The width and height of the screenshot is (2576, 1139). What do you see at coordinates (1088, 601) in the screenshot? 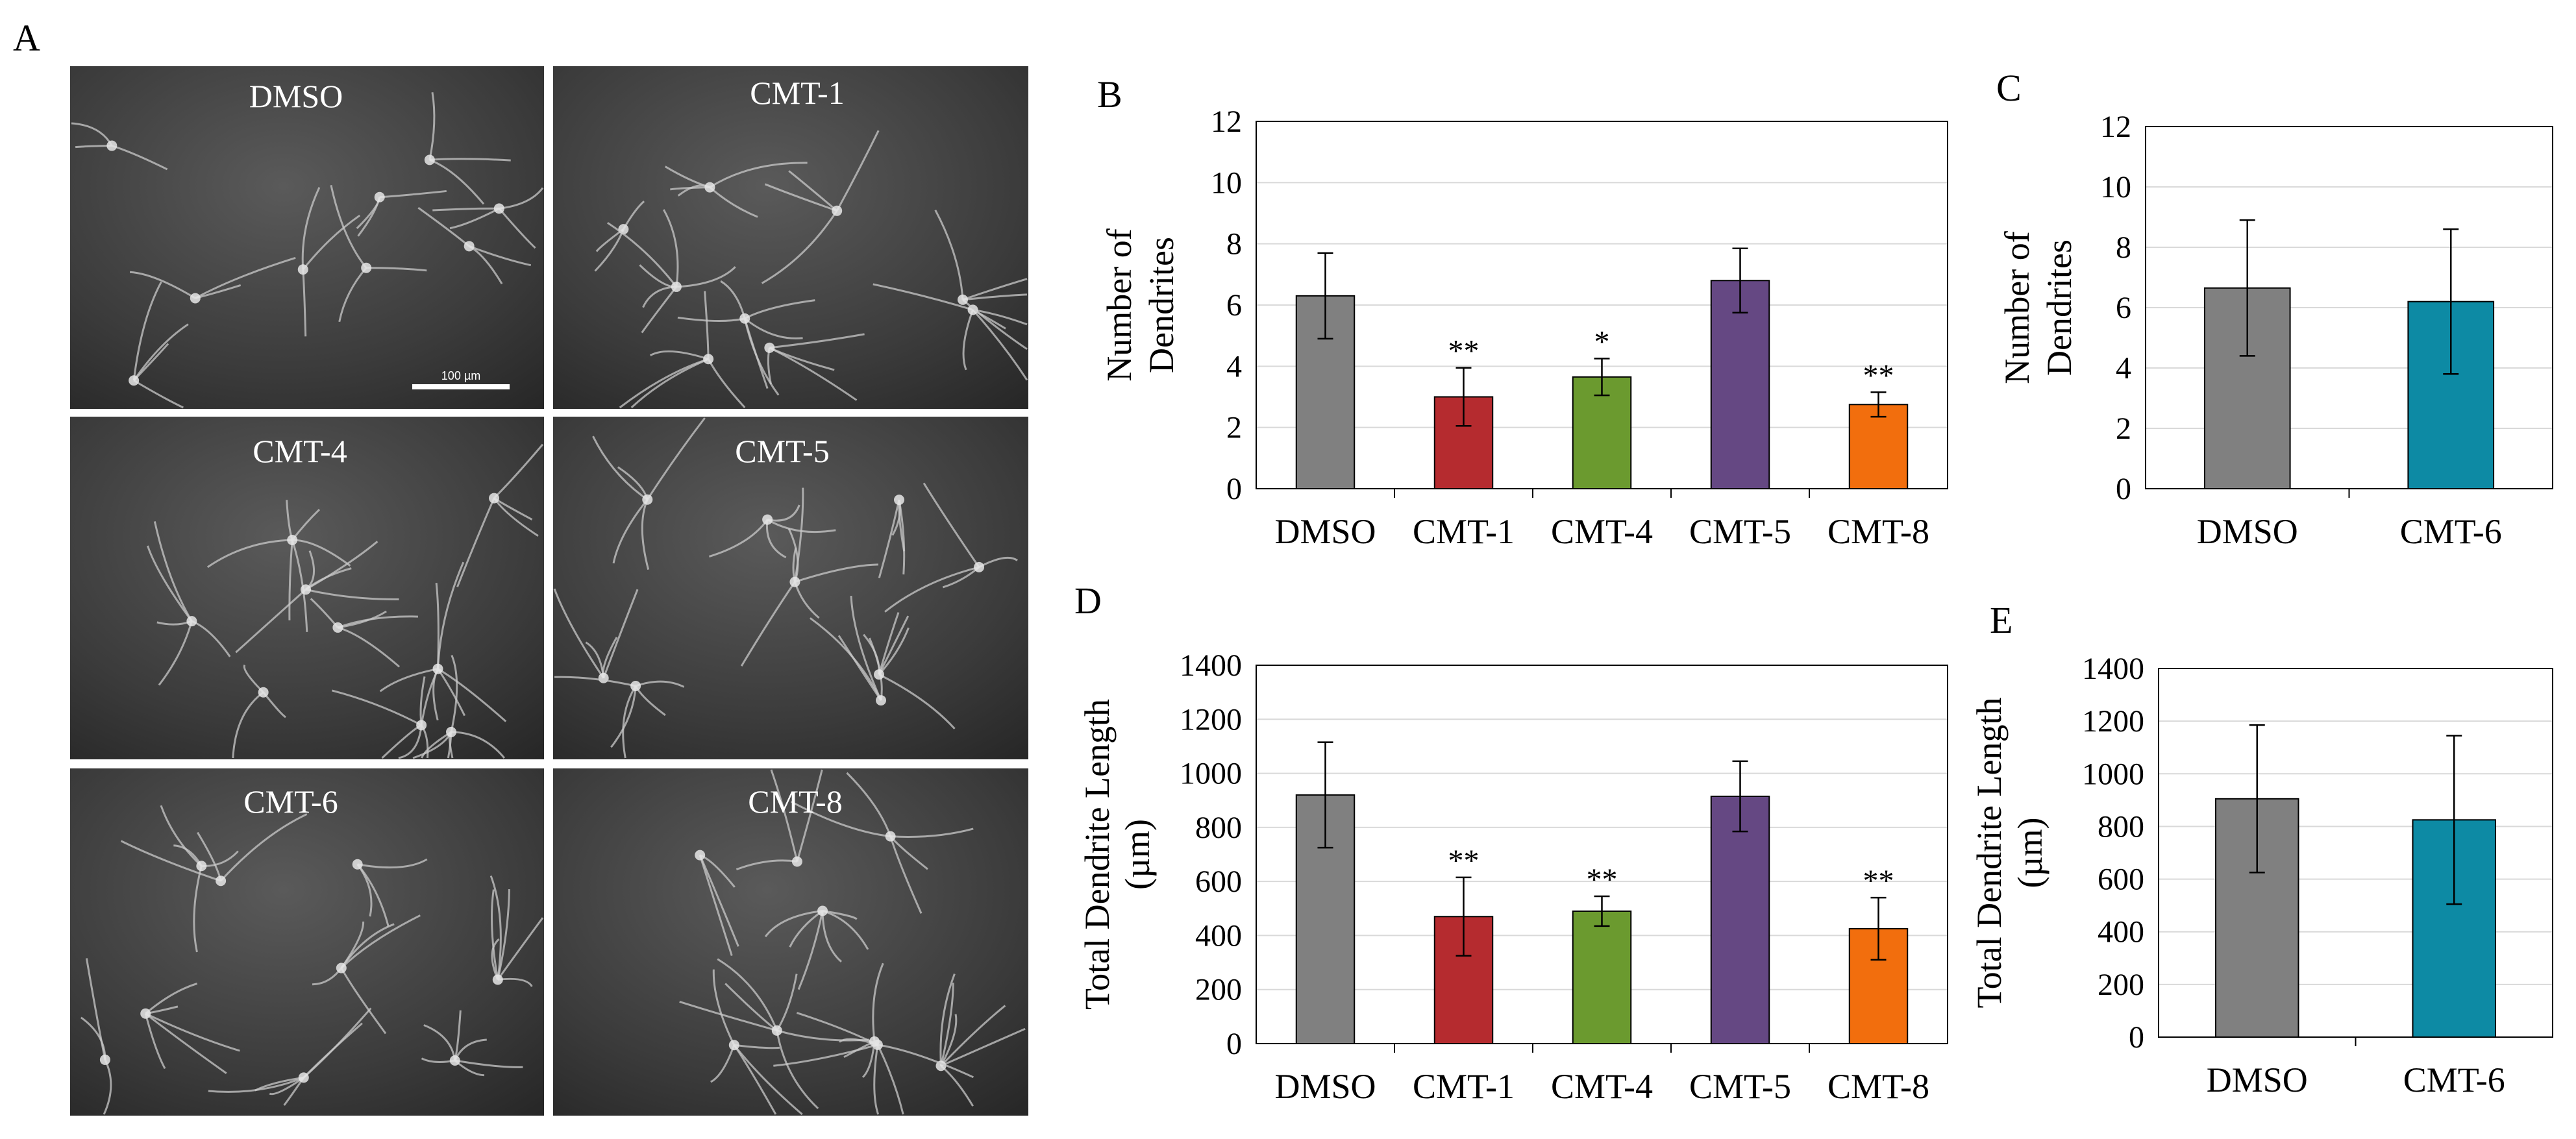
I see `panel-letter-d: D` at bounding box center [1088, 601].